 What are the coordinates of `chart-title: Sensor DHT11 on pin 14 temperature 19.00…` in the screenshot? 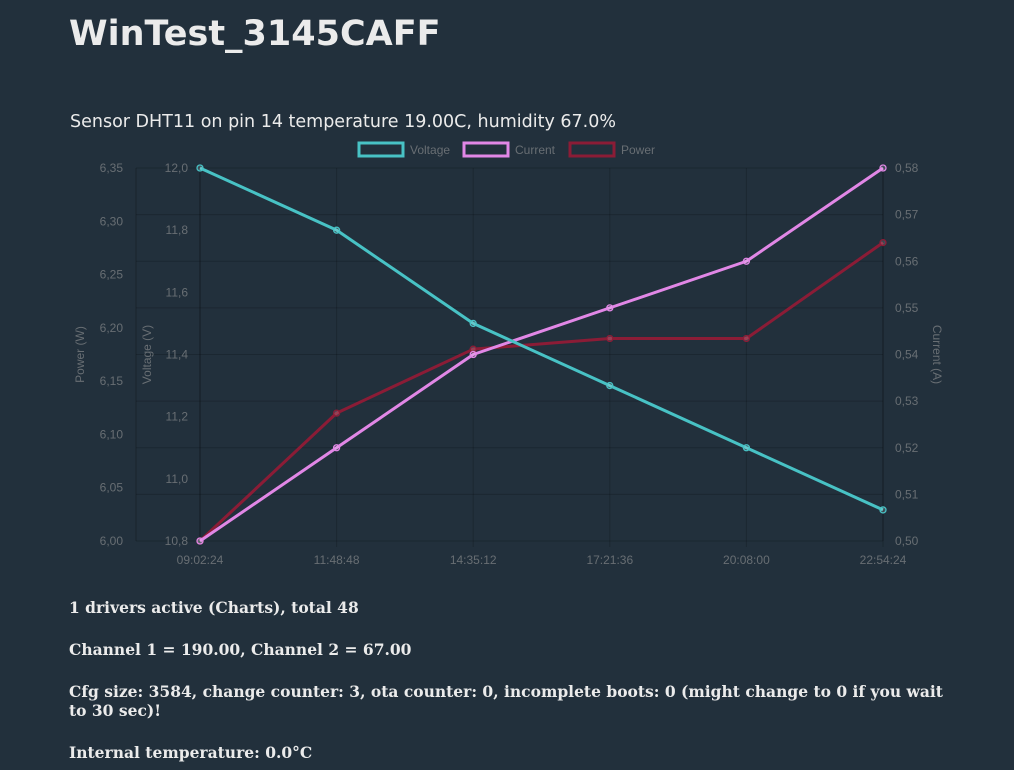 It's located at (343, 122).